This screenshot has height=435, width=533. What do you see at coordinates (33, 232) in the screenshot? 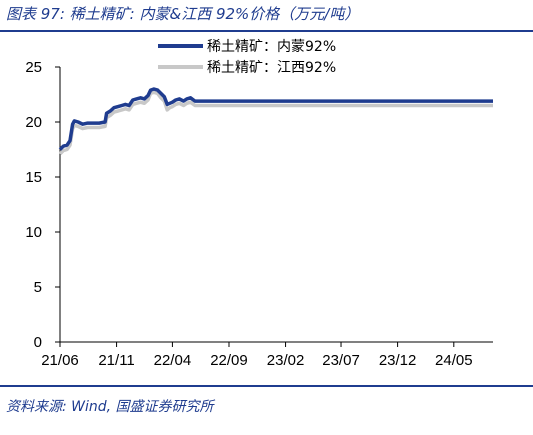
I see `y-tick-label: 10` at bounding box center [33, 232].